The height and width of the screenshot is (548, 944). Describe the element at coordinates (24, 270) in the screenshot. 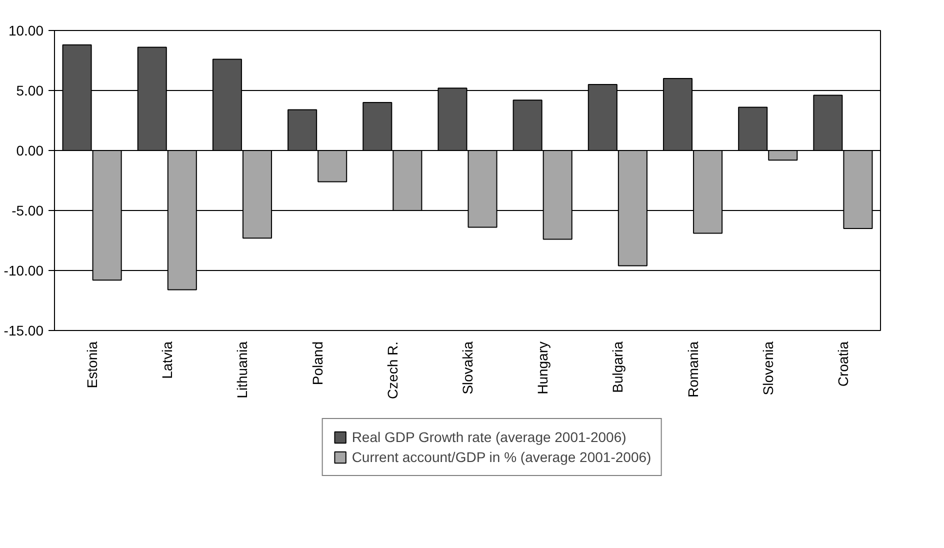

I see `y-tick-label: -10.00` at that location.